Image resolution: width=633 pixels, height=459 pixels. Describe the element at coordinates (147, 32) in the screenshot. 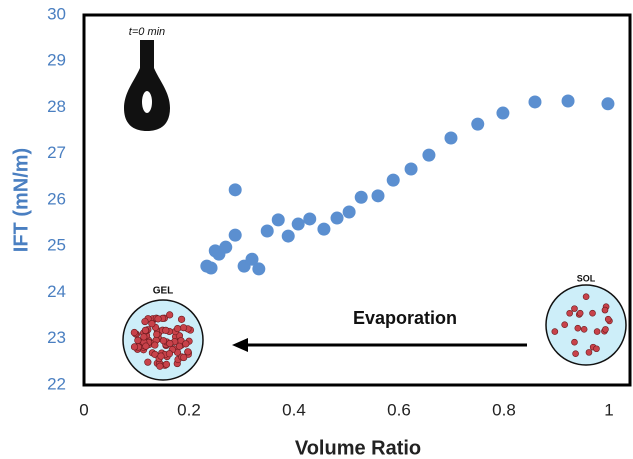

I see `annotation: t=0 min` at that location.